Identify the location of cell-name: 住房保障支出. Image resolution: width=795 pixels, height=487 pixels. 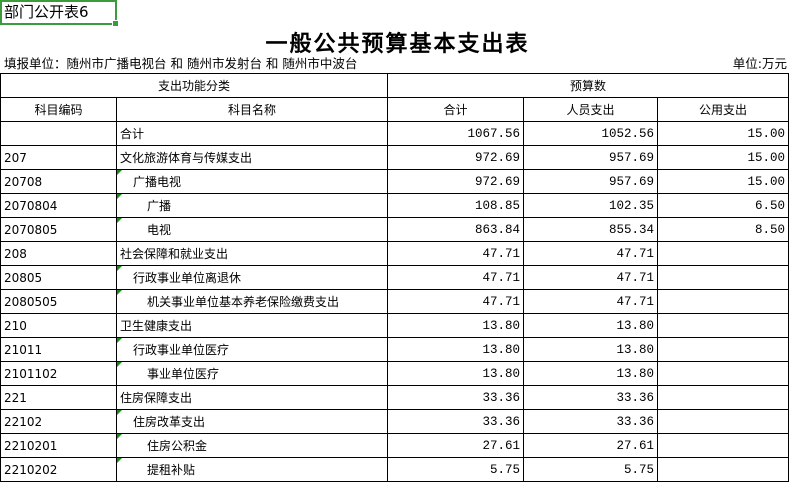
(252, 397).